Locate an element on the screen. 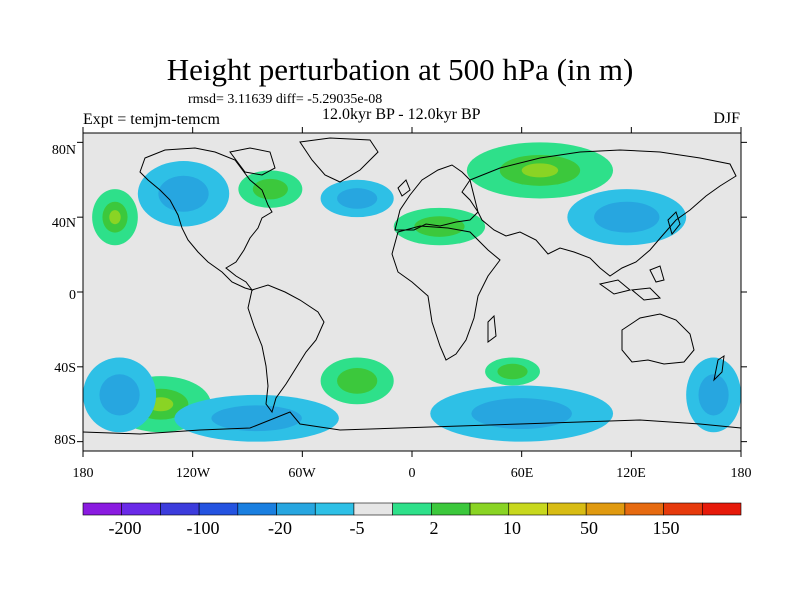 This screenshot has width=800, height=600. colorbar-label: 150 is located at coordinates (666, 528).